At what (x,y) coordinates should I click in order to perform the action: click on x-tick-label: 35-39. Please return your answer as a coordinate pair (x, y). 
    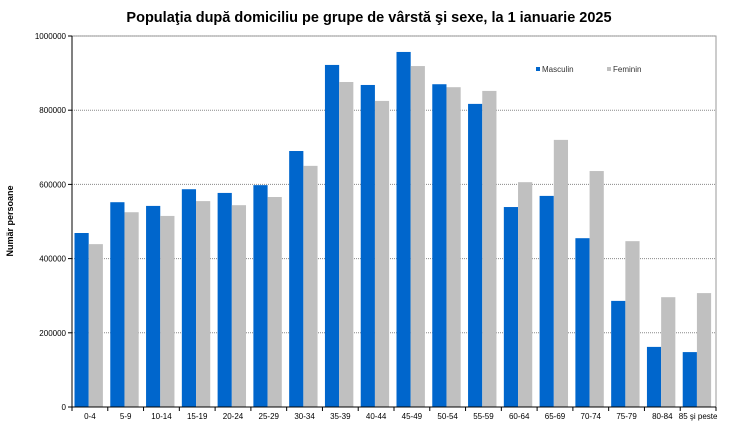
    Looking at the image, I should click on (340, 416).